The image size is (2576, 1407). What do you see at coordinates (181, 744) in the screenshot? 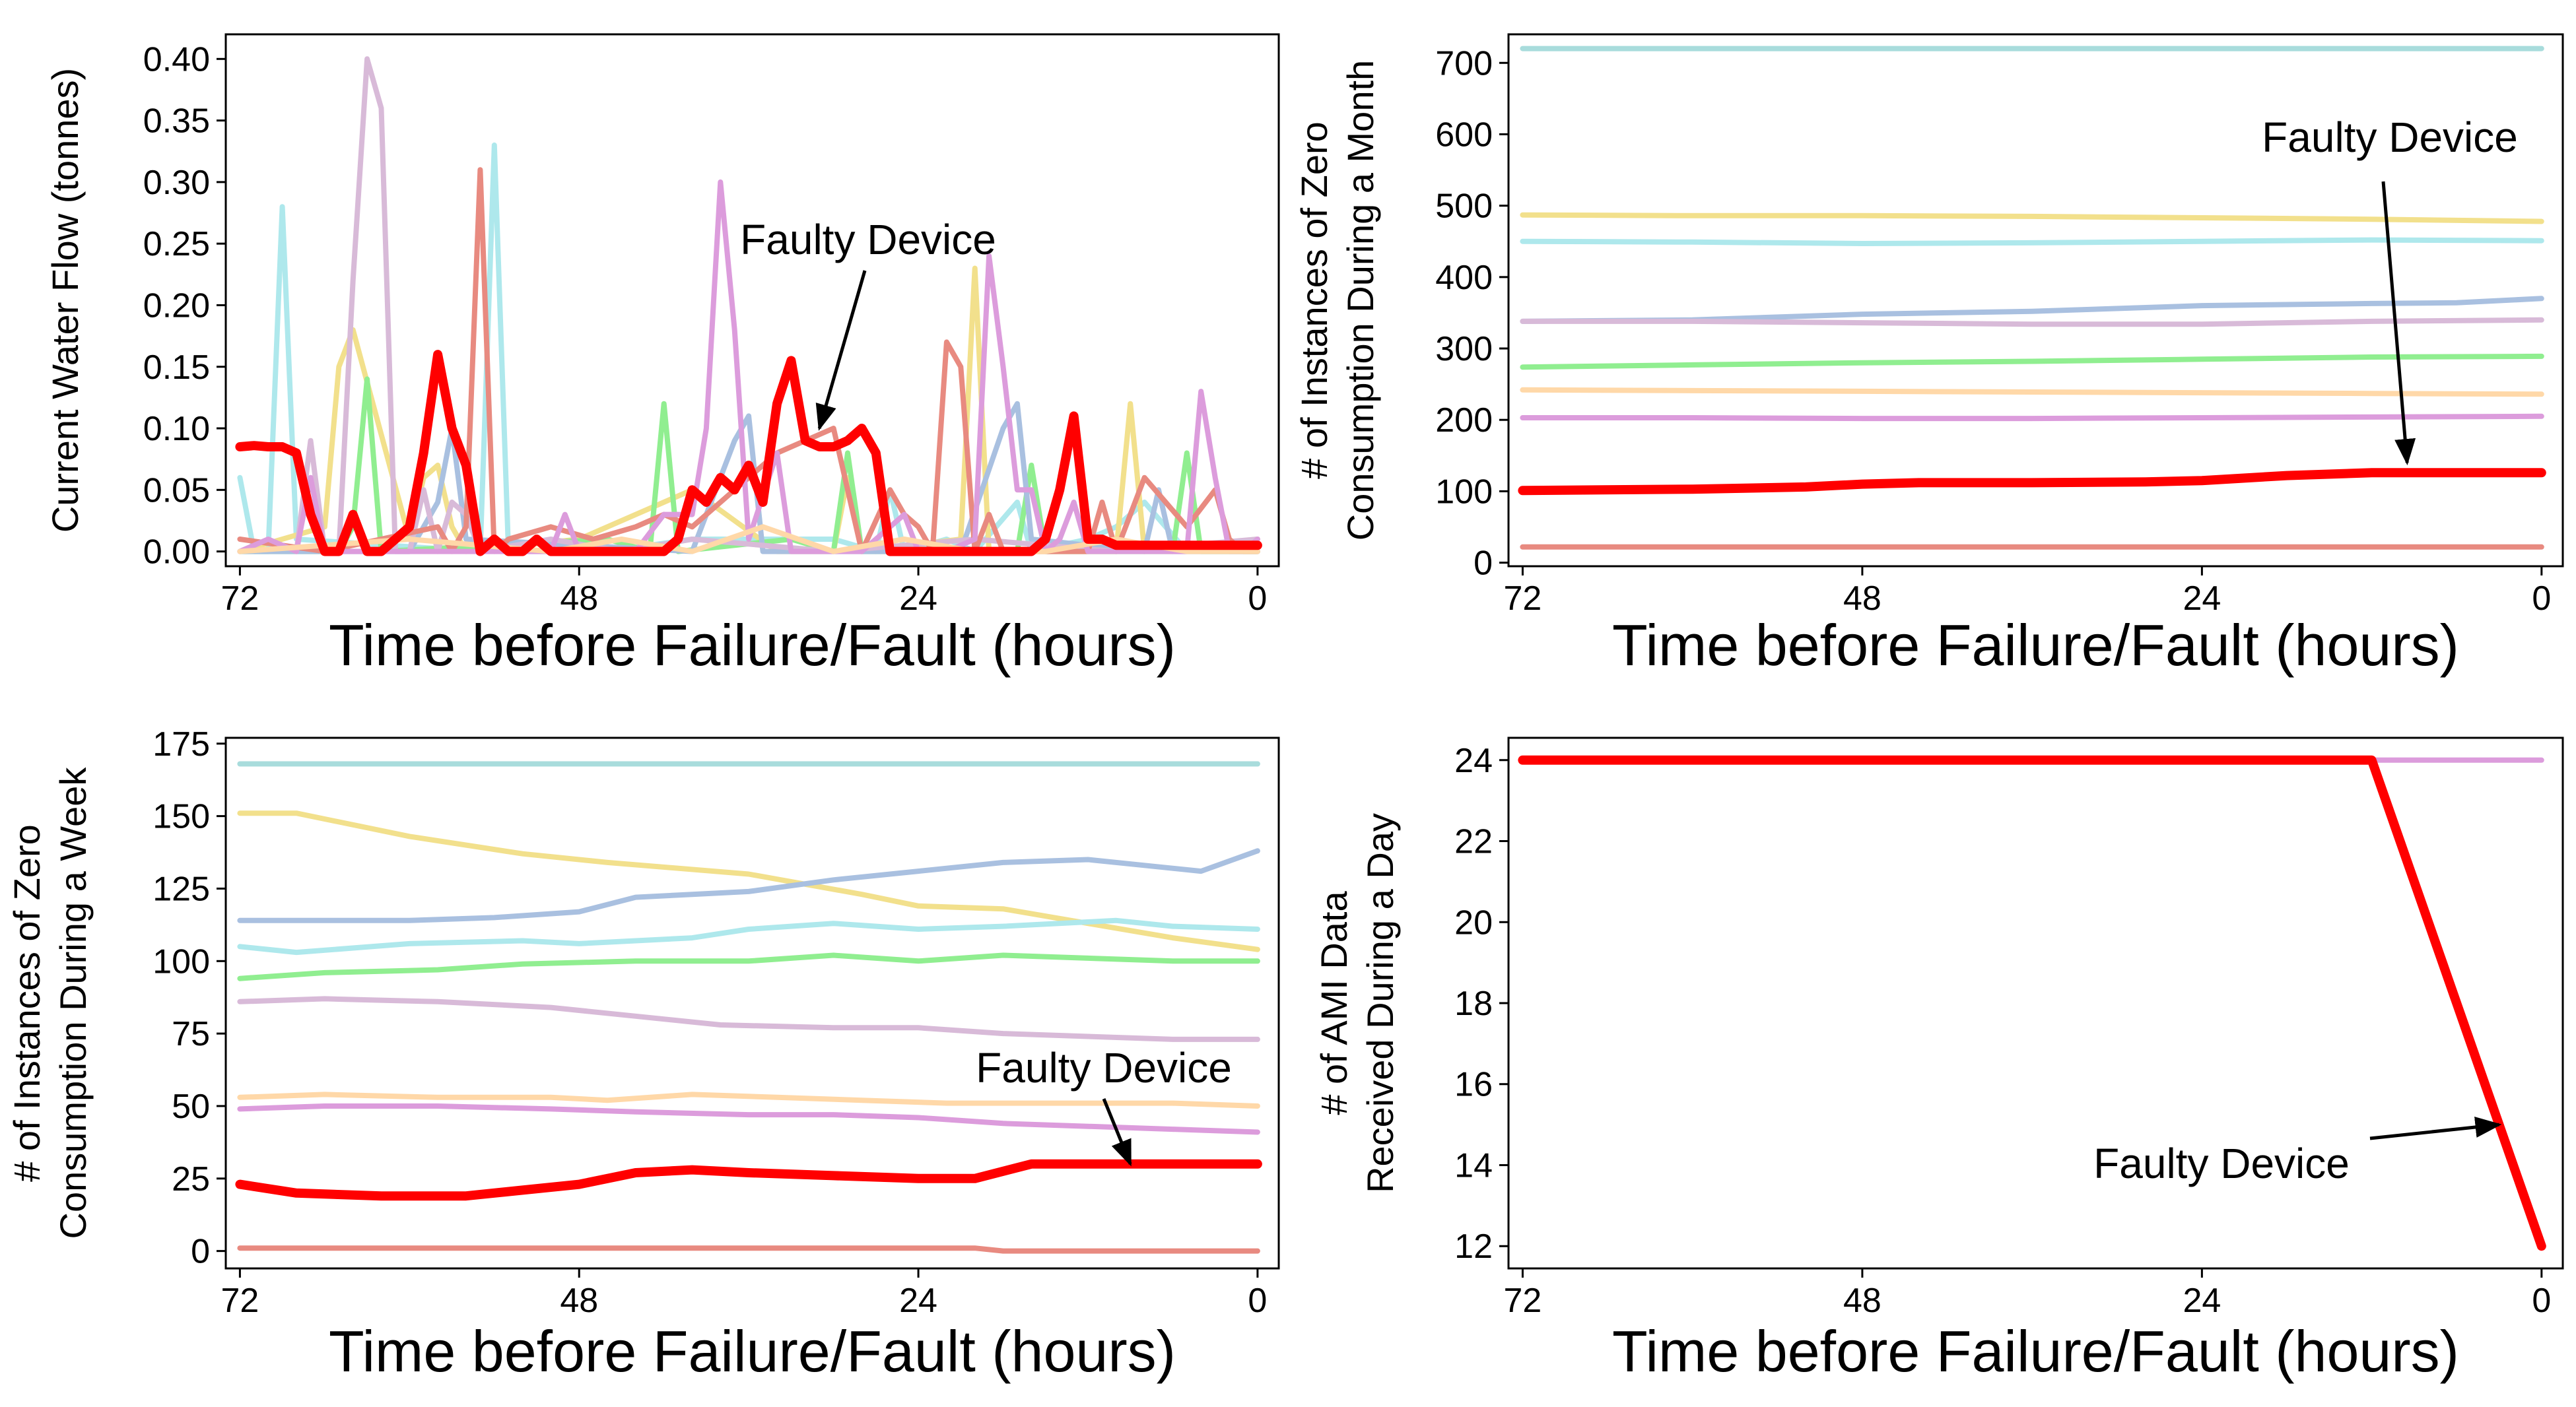
I see `y-tick-label: 175` at bounding box center [181, 744].